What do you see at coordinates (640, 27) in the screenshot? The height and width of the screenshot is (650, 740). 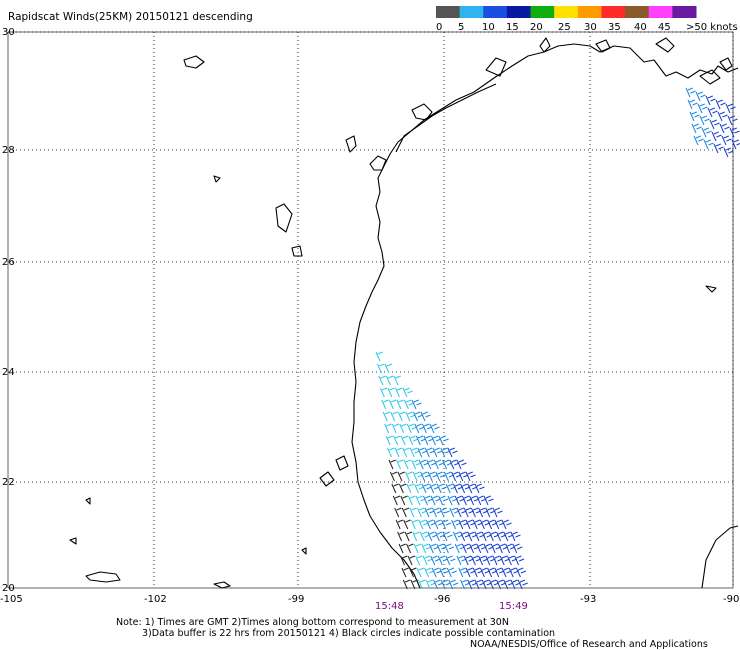 I see `legend-label: 40` at bounding box center [640, 27].